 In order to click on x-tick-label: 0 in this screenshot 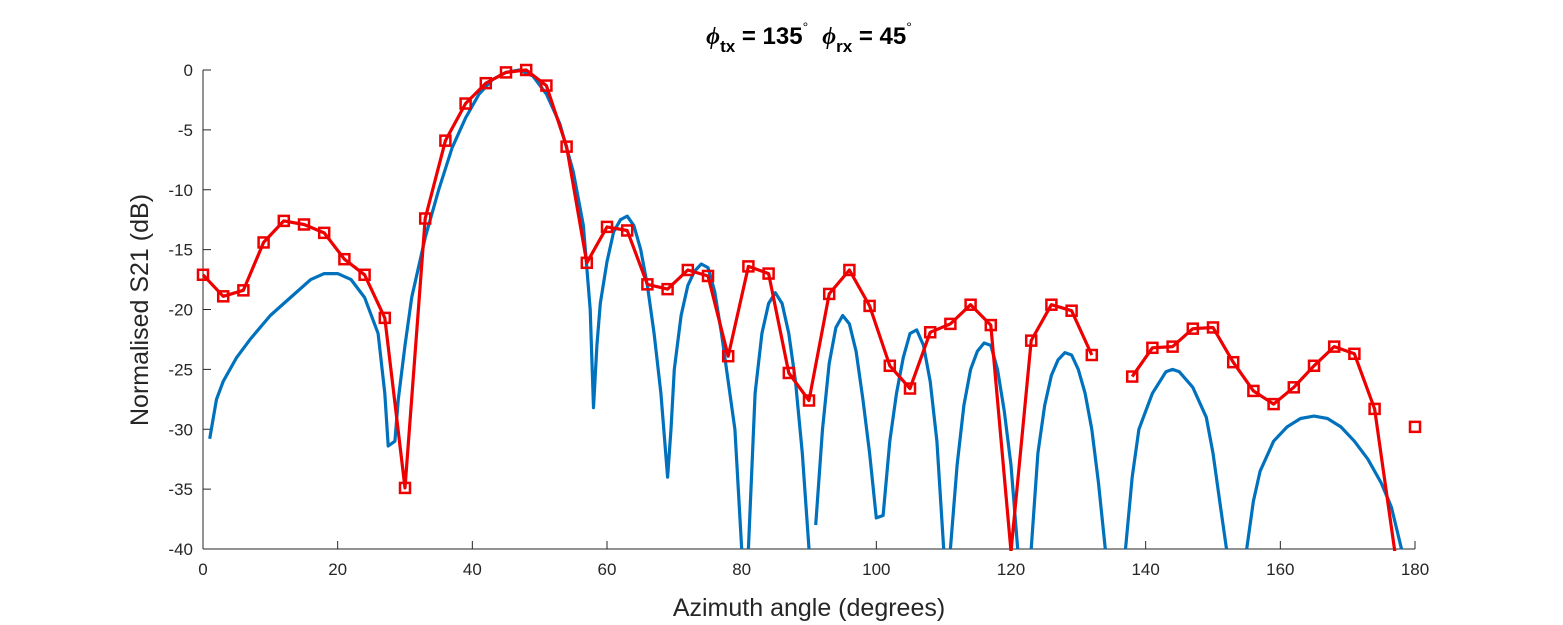, I will do `click(202, 569)`.